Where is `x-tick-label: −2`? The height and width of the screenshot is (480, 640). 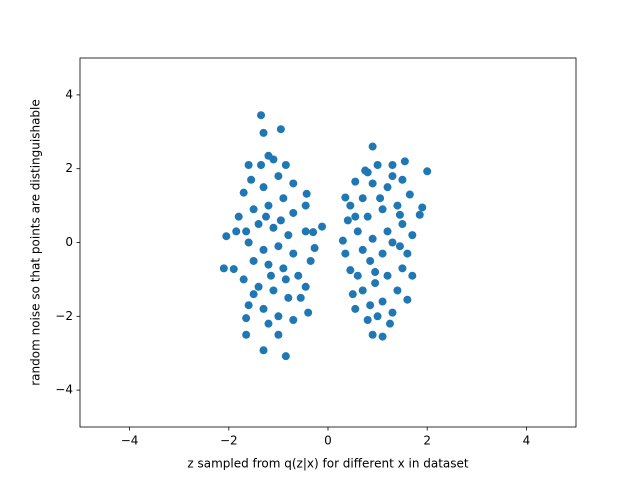
x-tick-label: −2 is located at coordinates (229, 441).